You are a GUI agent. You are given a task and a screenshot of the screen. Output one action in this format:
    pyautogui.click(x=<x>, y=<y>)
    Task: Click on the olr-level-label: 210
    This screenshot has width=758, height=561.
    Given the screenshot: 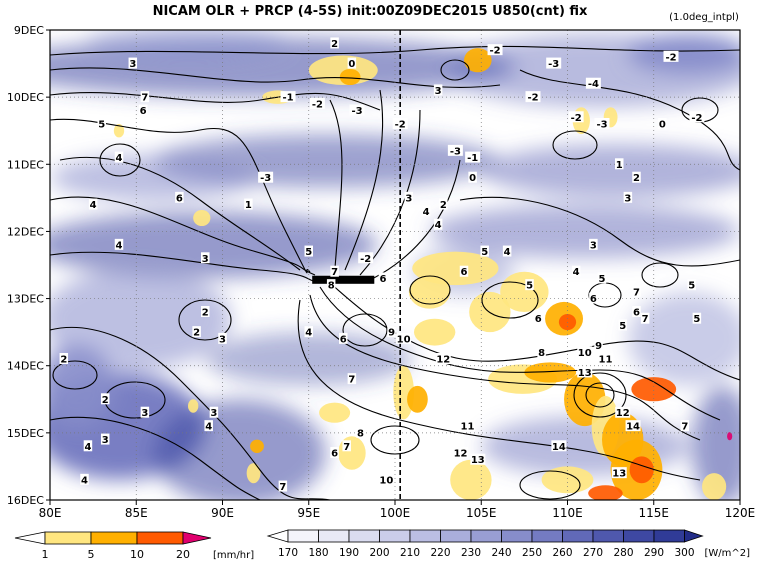 What is the action you would take?
    pyautogui.click(x=410, y=553)
    